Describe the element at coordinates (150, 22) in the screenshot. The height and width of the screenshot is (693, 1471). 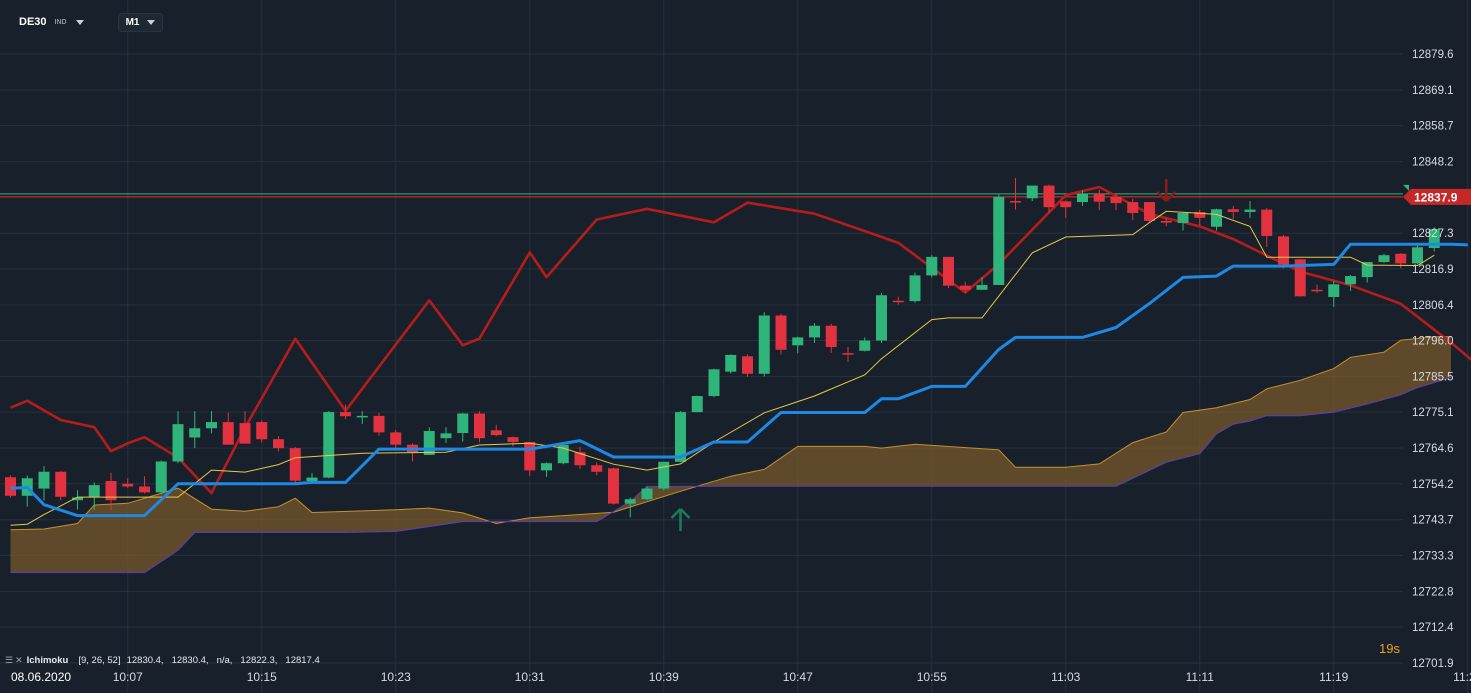
I see `chevron-down-icon` at that location.